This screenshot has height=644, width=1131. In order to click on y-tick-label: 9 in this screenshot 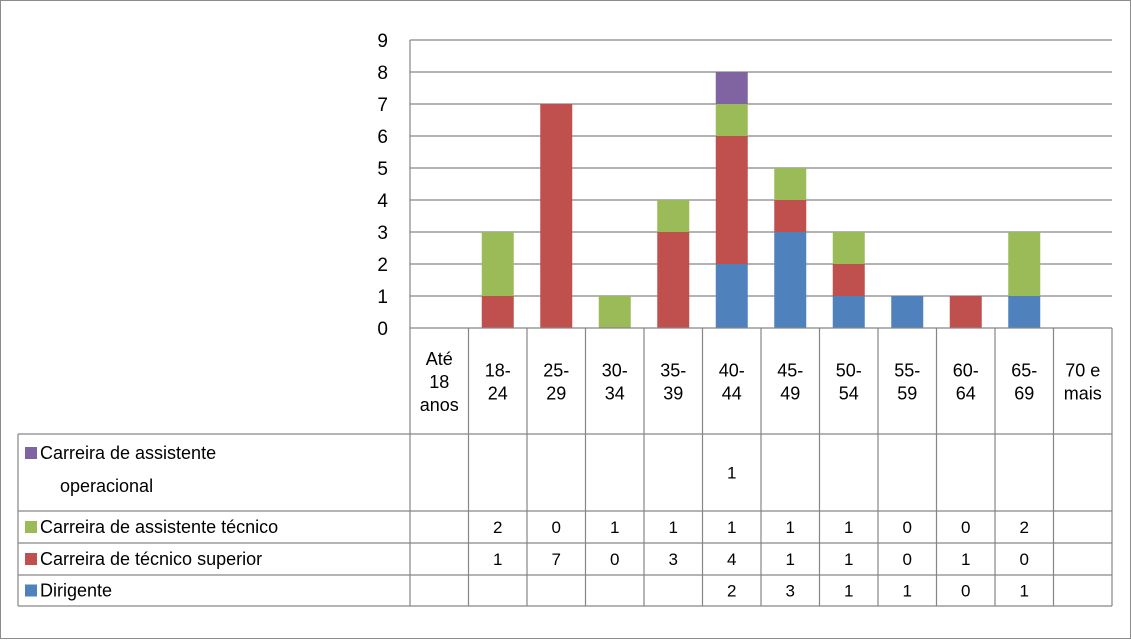, I will do `click(382, 41)`.